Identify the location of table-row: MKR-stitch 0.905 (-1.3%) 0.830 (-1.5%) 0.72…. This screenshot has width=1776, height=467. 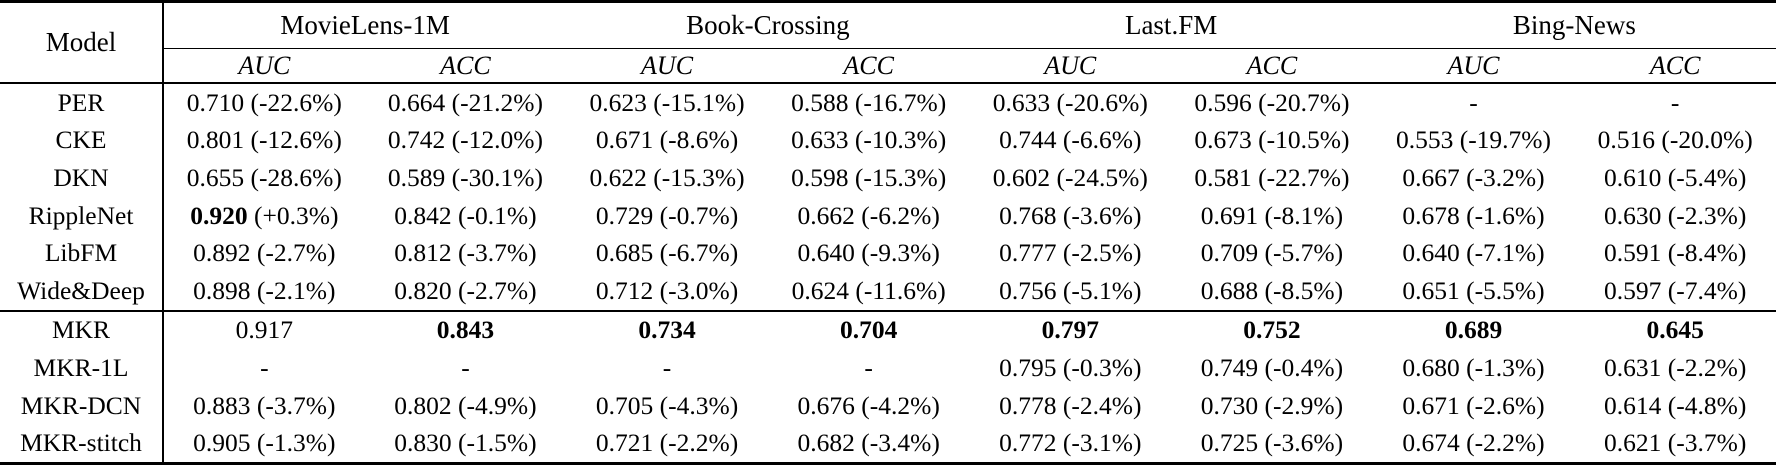
(888, 444).